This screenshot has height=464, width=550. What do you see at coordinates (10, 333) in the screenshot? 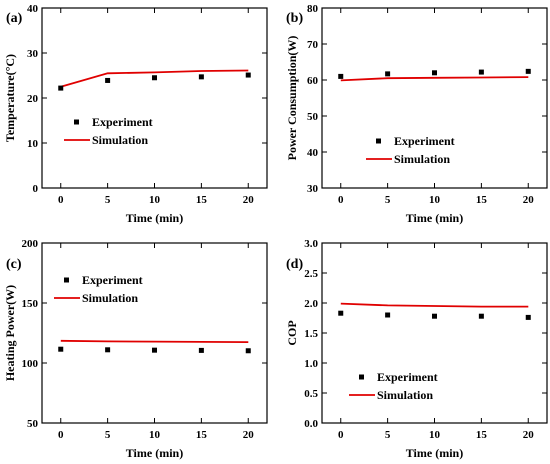
I see `y-axis-title: Heating Power(W)` at bounding box center [10, 333].